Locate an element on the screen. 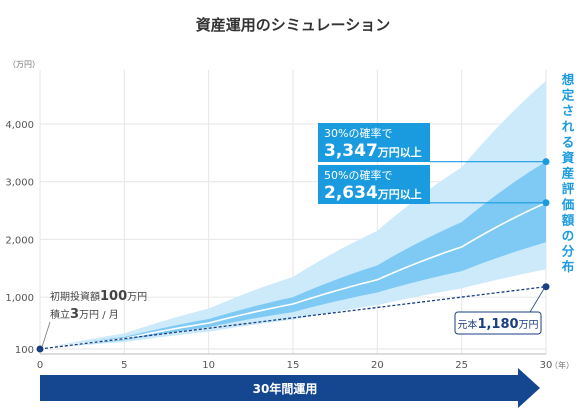  y-tick-label-4000: 4,000 is located at coordinates (19, 125).